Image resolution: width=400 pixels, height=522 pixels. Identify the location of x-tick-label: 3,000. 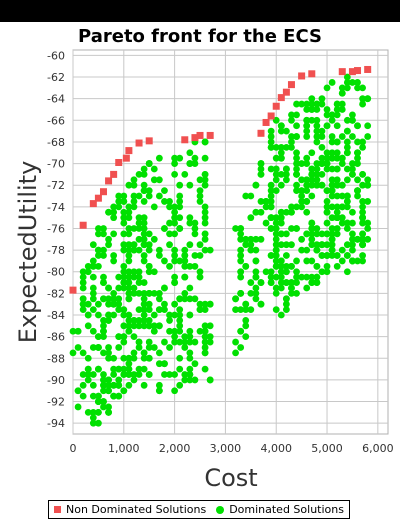
(226, 448).